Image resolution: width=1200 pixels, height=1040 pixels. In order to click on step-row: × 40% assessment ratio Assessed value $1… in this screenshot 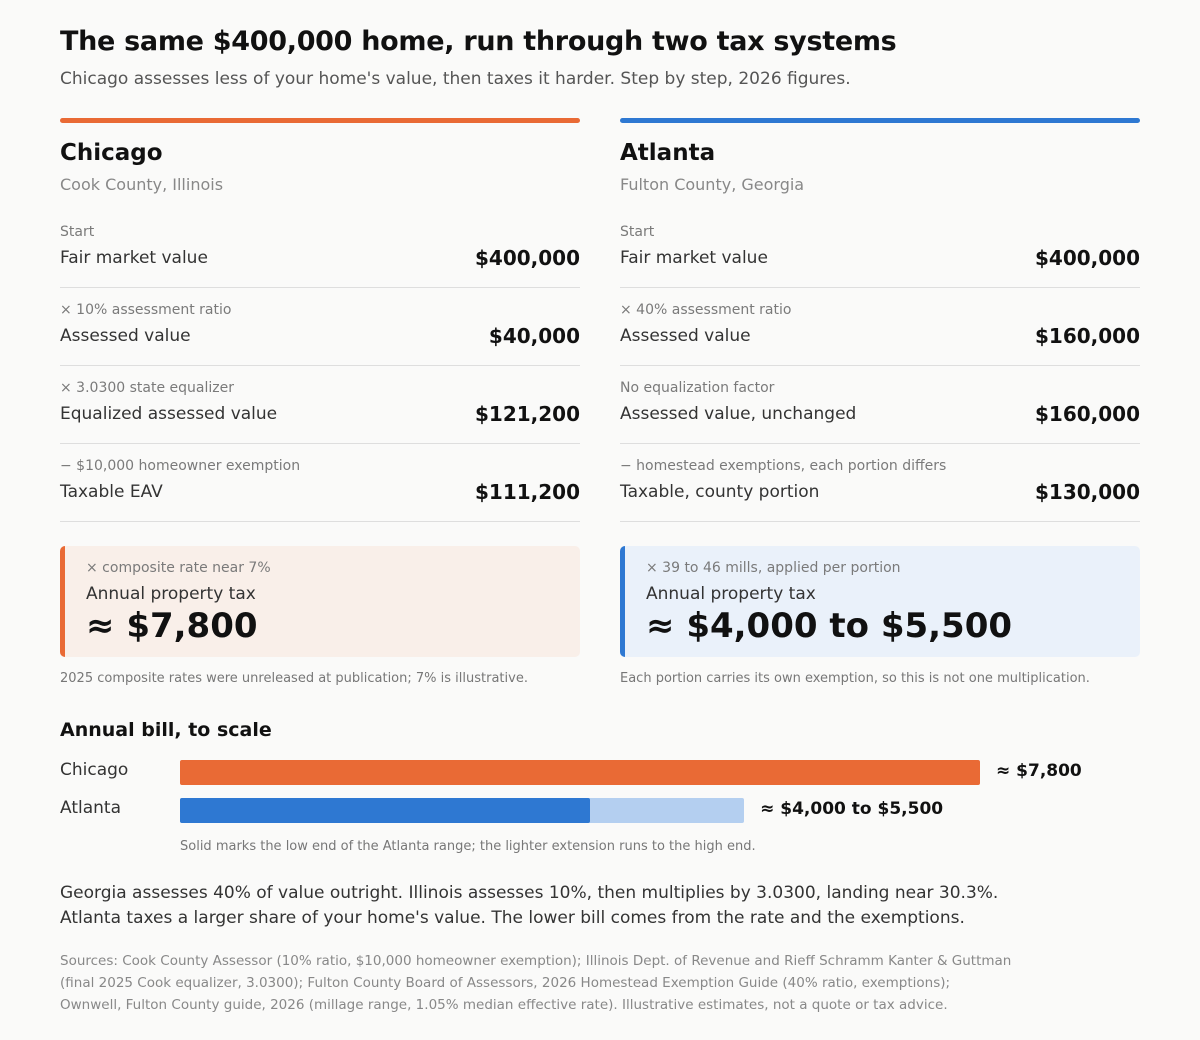, I will do `click(880, 327)`.